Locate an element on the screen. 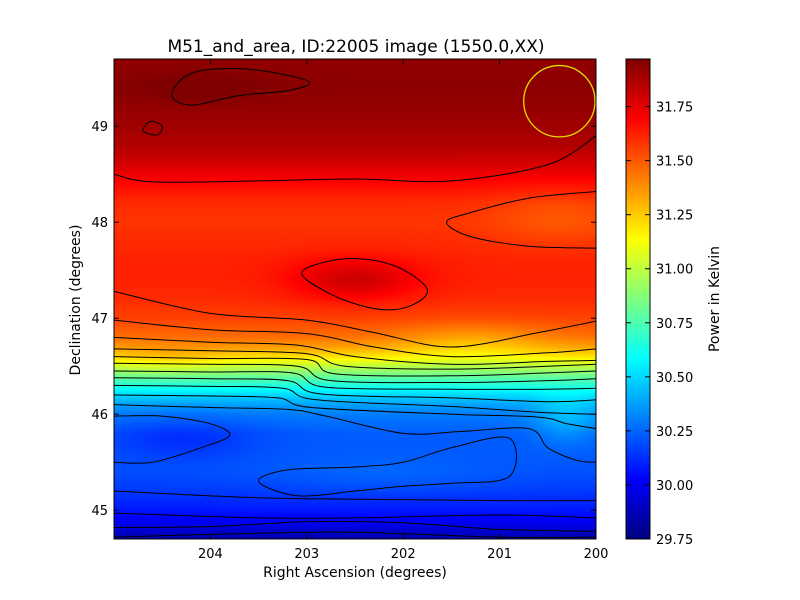  contour-left-blob is located at coordinates (172, 439).